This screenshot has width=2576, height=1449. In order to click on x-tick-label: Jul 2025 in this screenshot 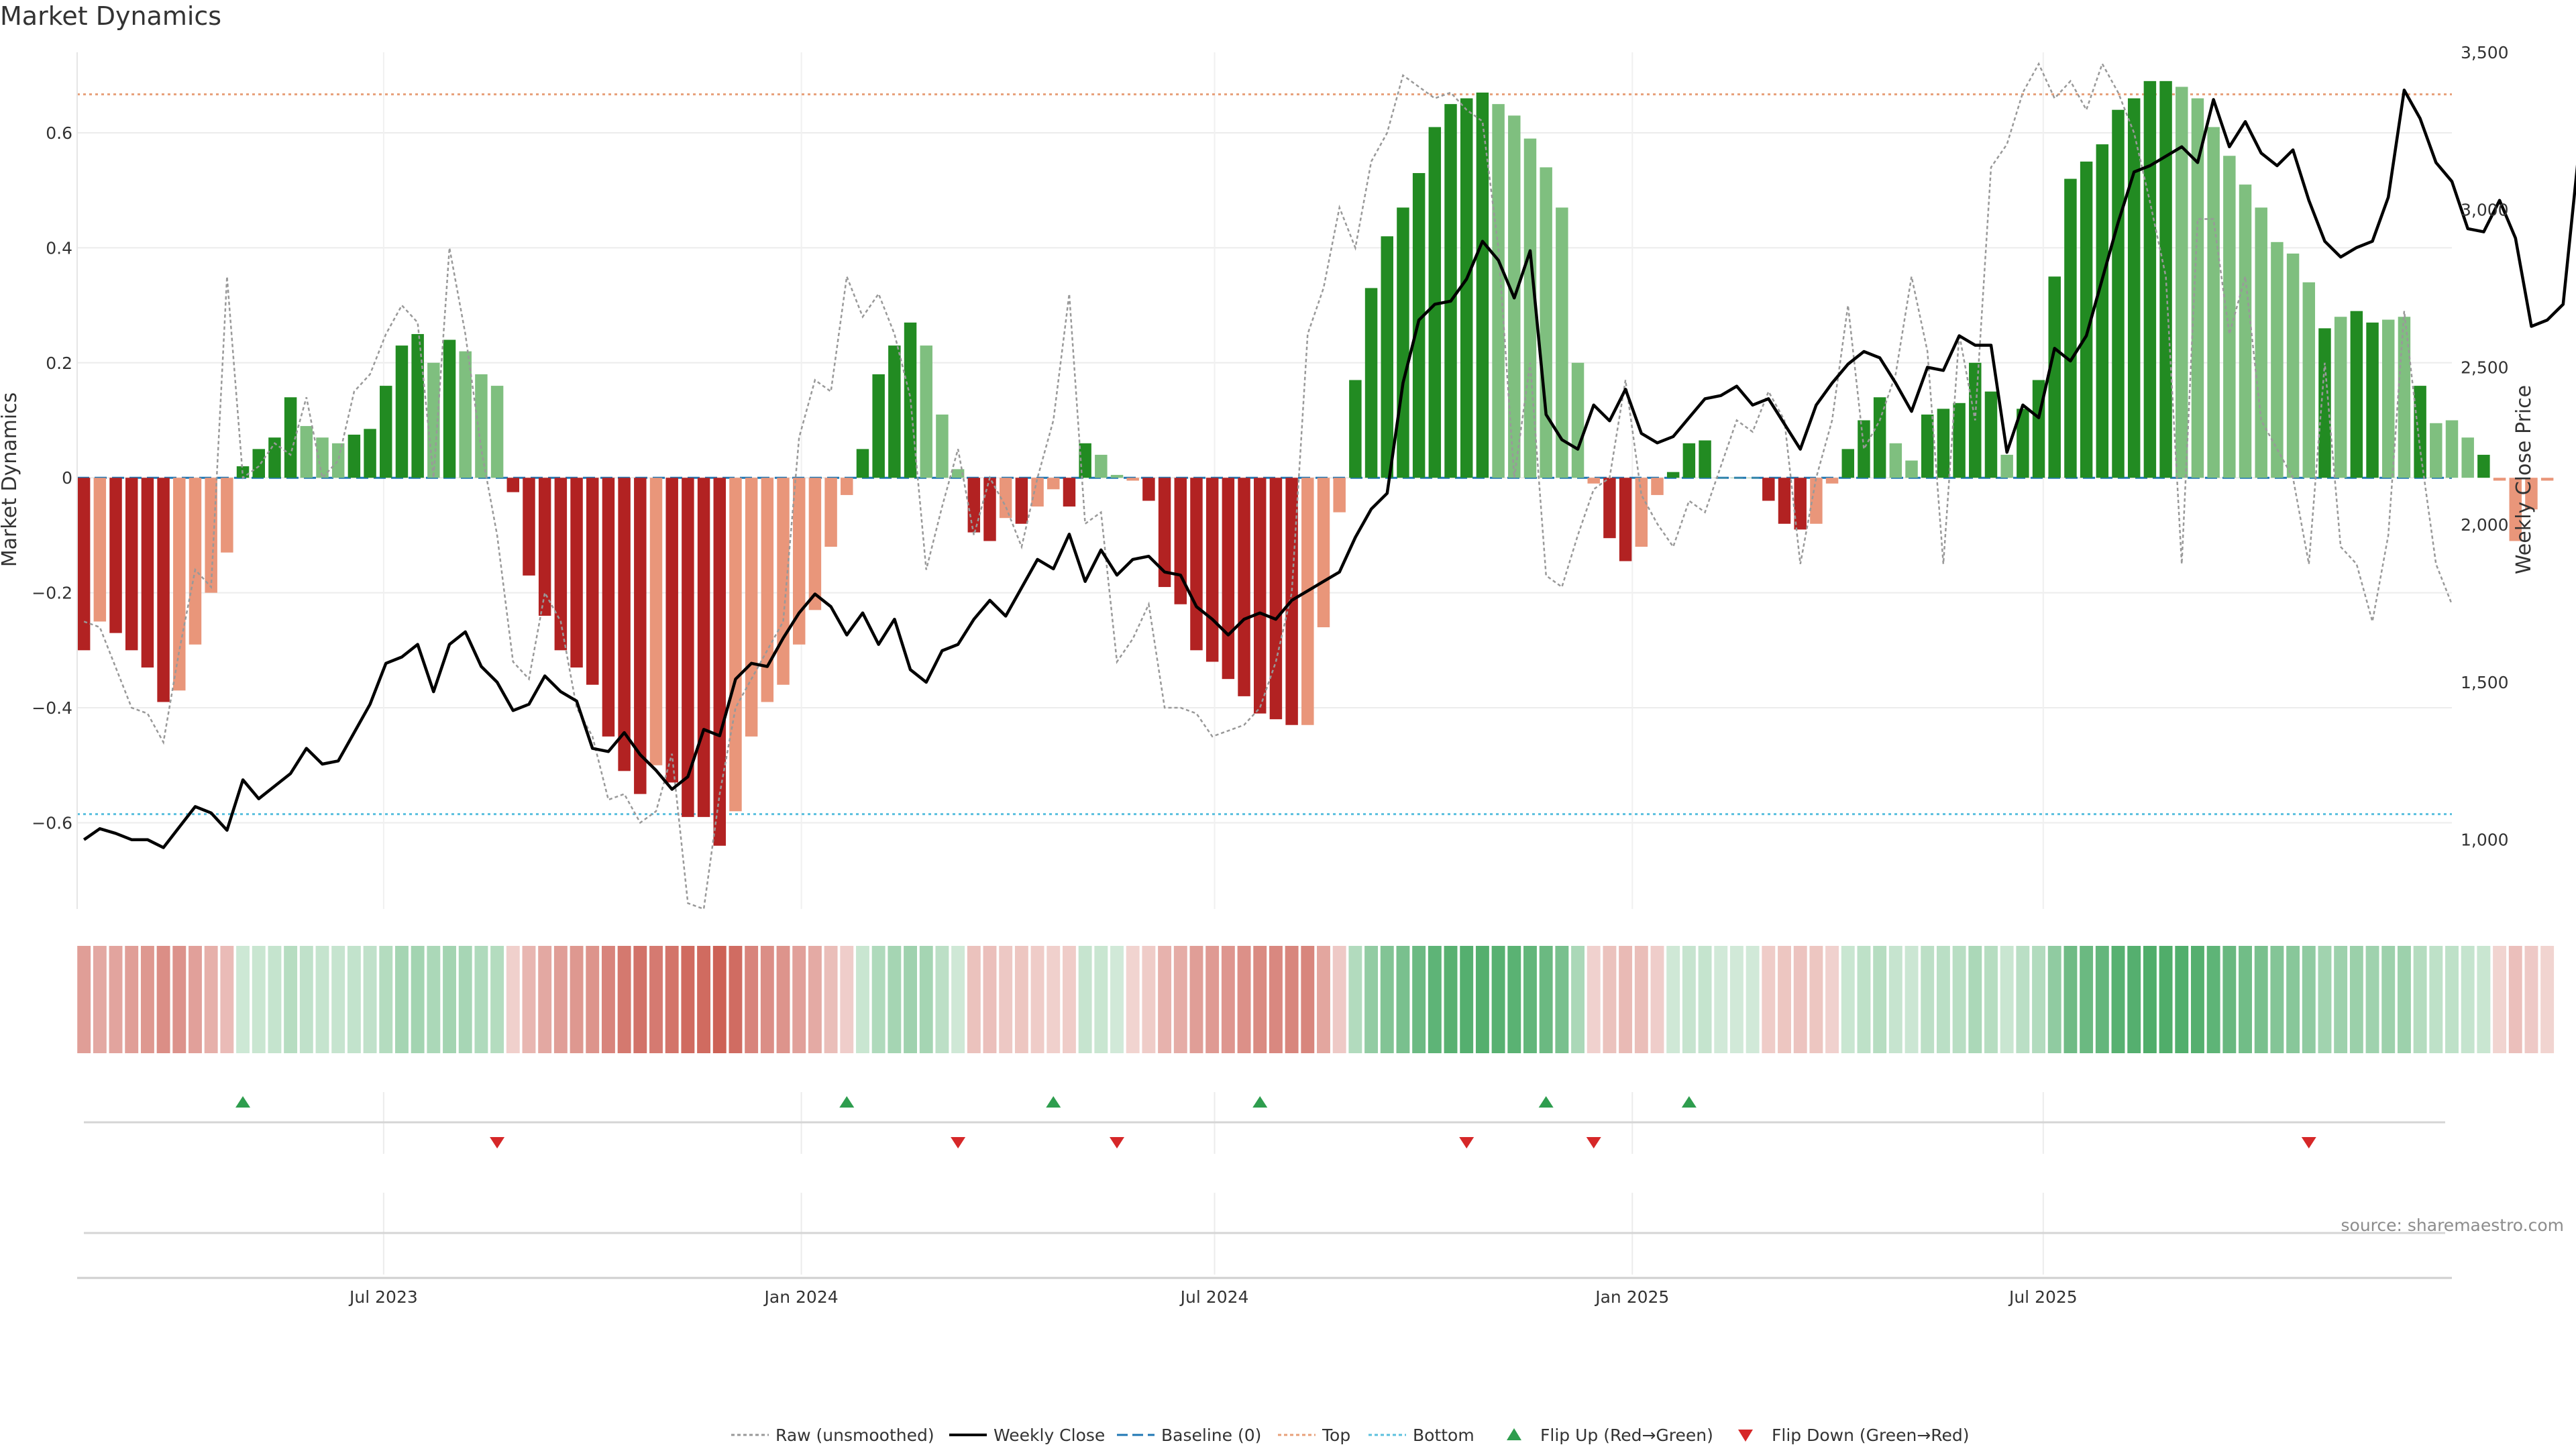, I will do `click(2043, 1297)`.